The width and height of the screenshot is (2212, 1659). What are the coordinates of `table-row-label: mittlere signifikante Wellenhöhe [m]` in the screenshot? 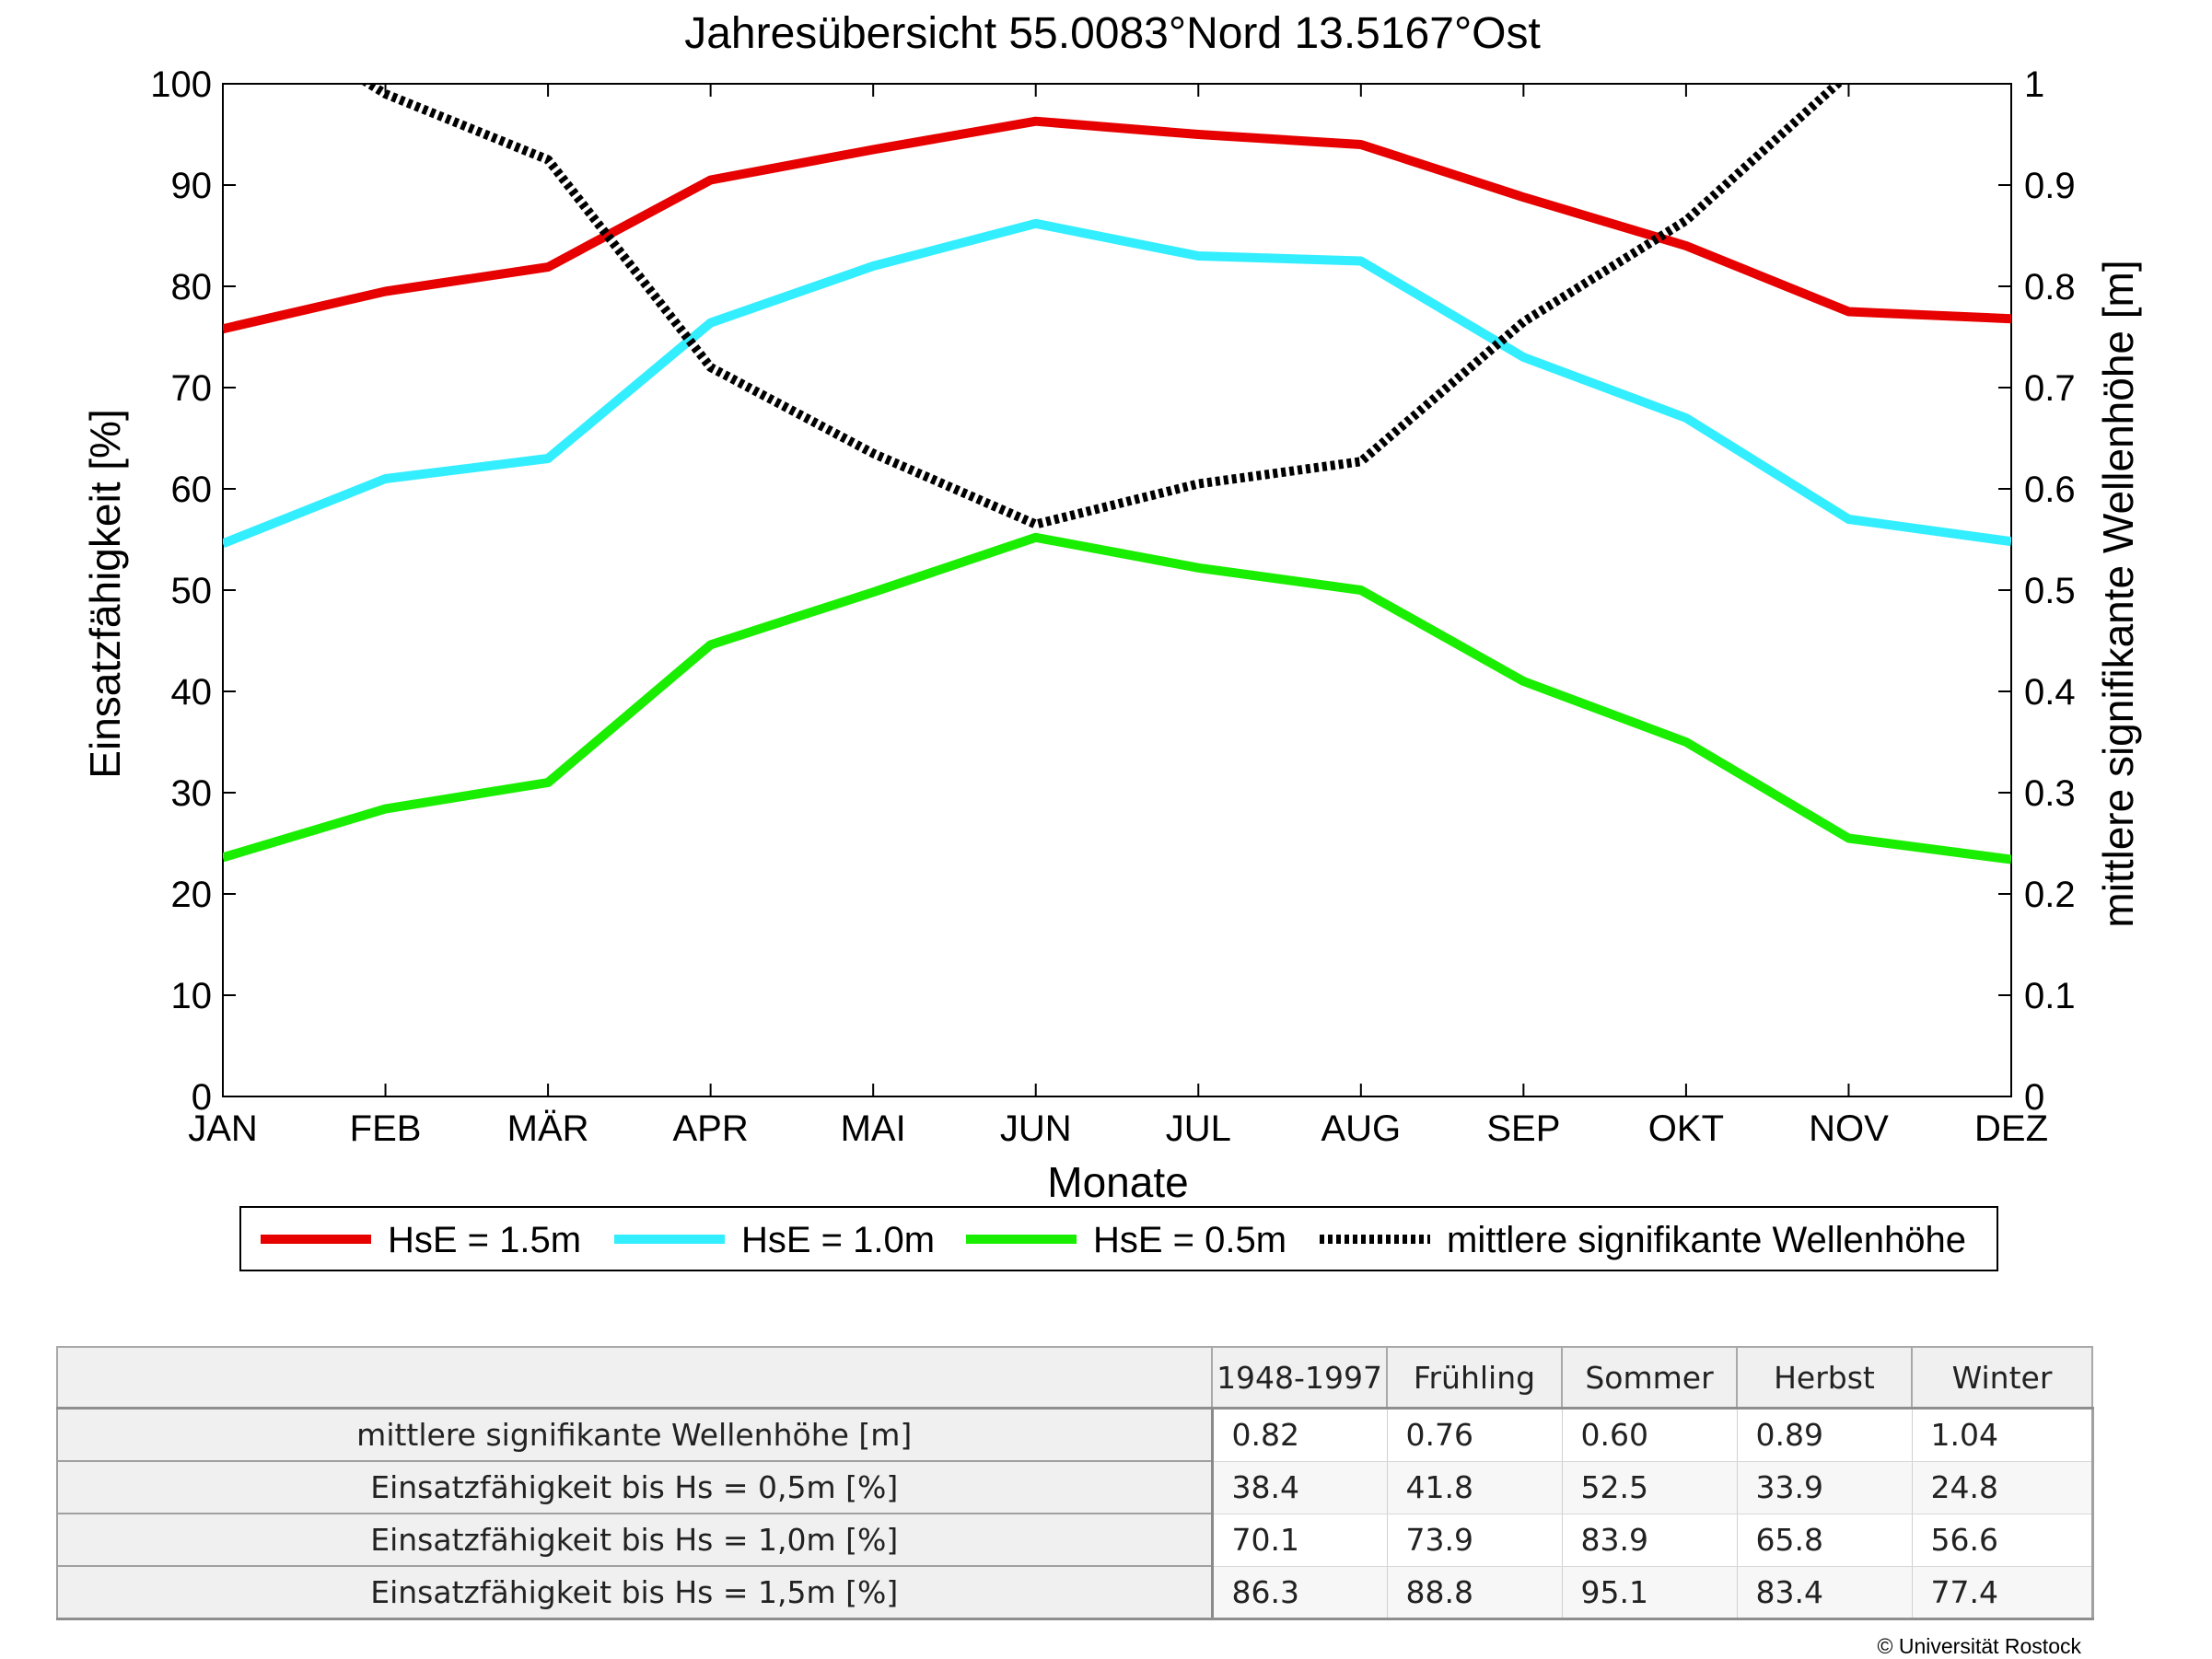 It's located at (635, 1434).